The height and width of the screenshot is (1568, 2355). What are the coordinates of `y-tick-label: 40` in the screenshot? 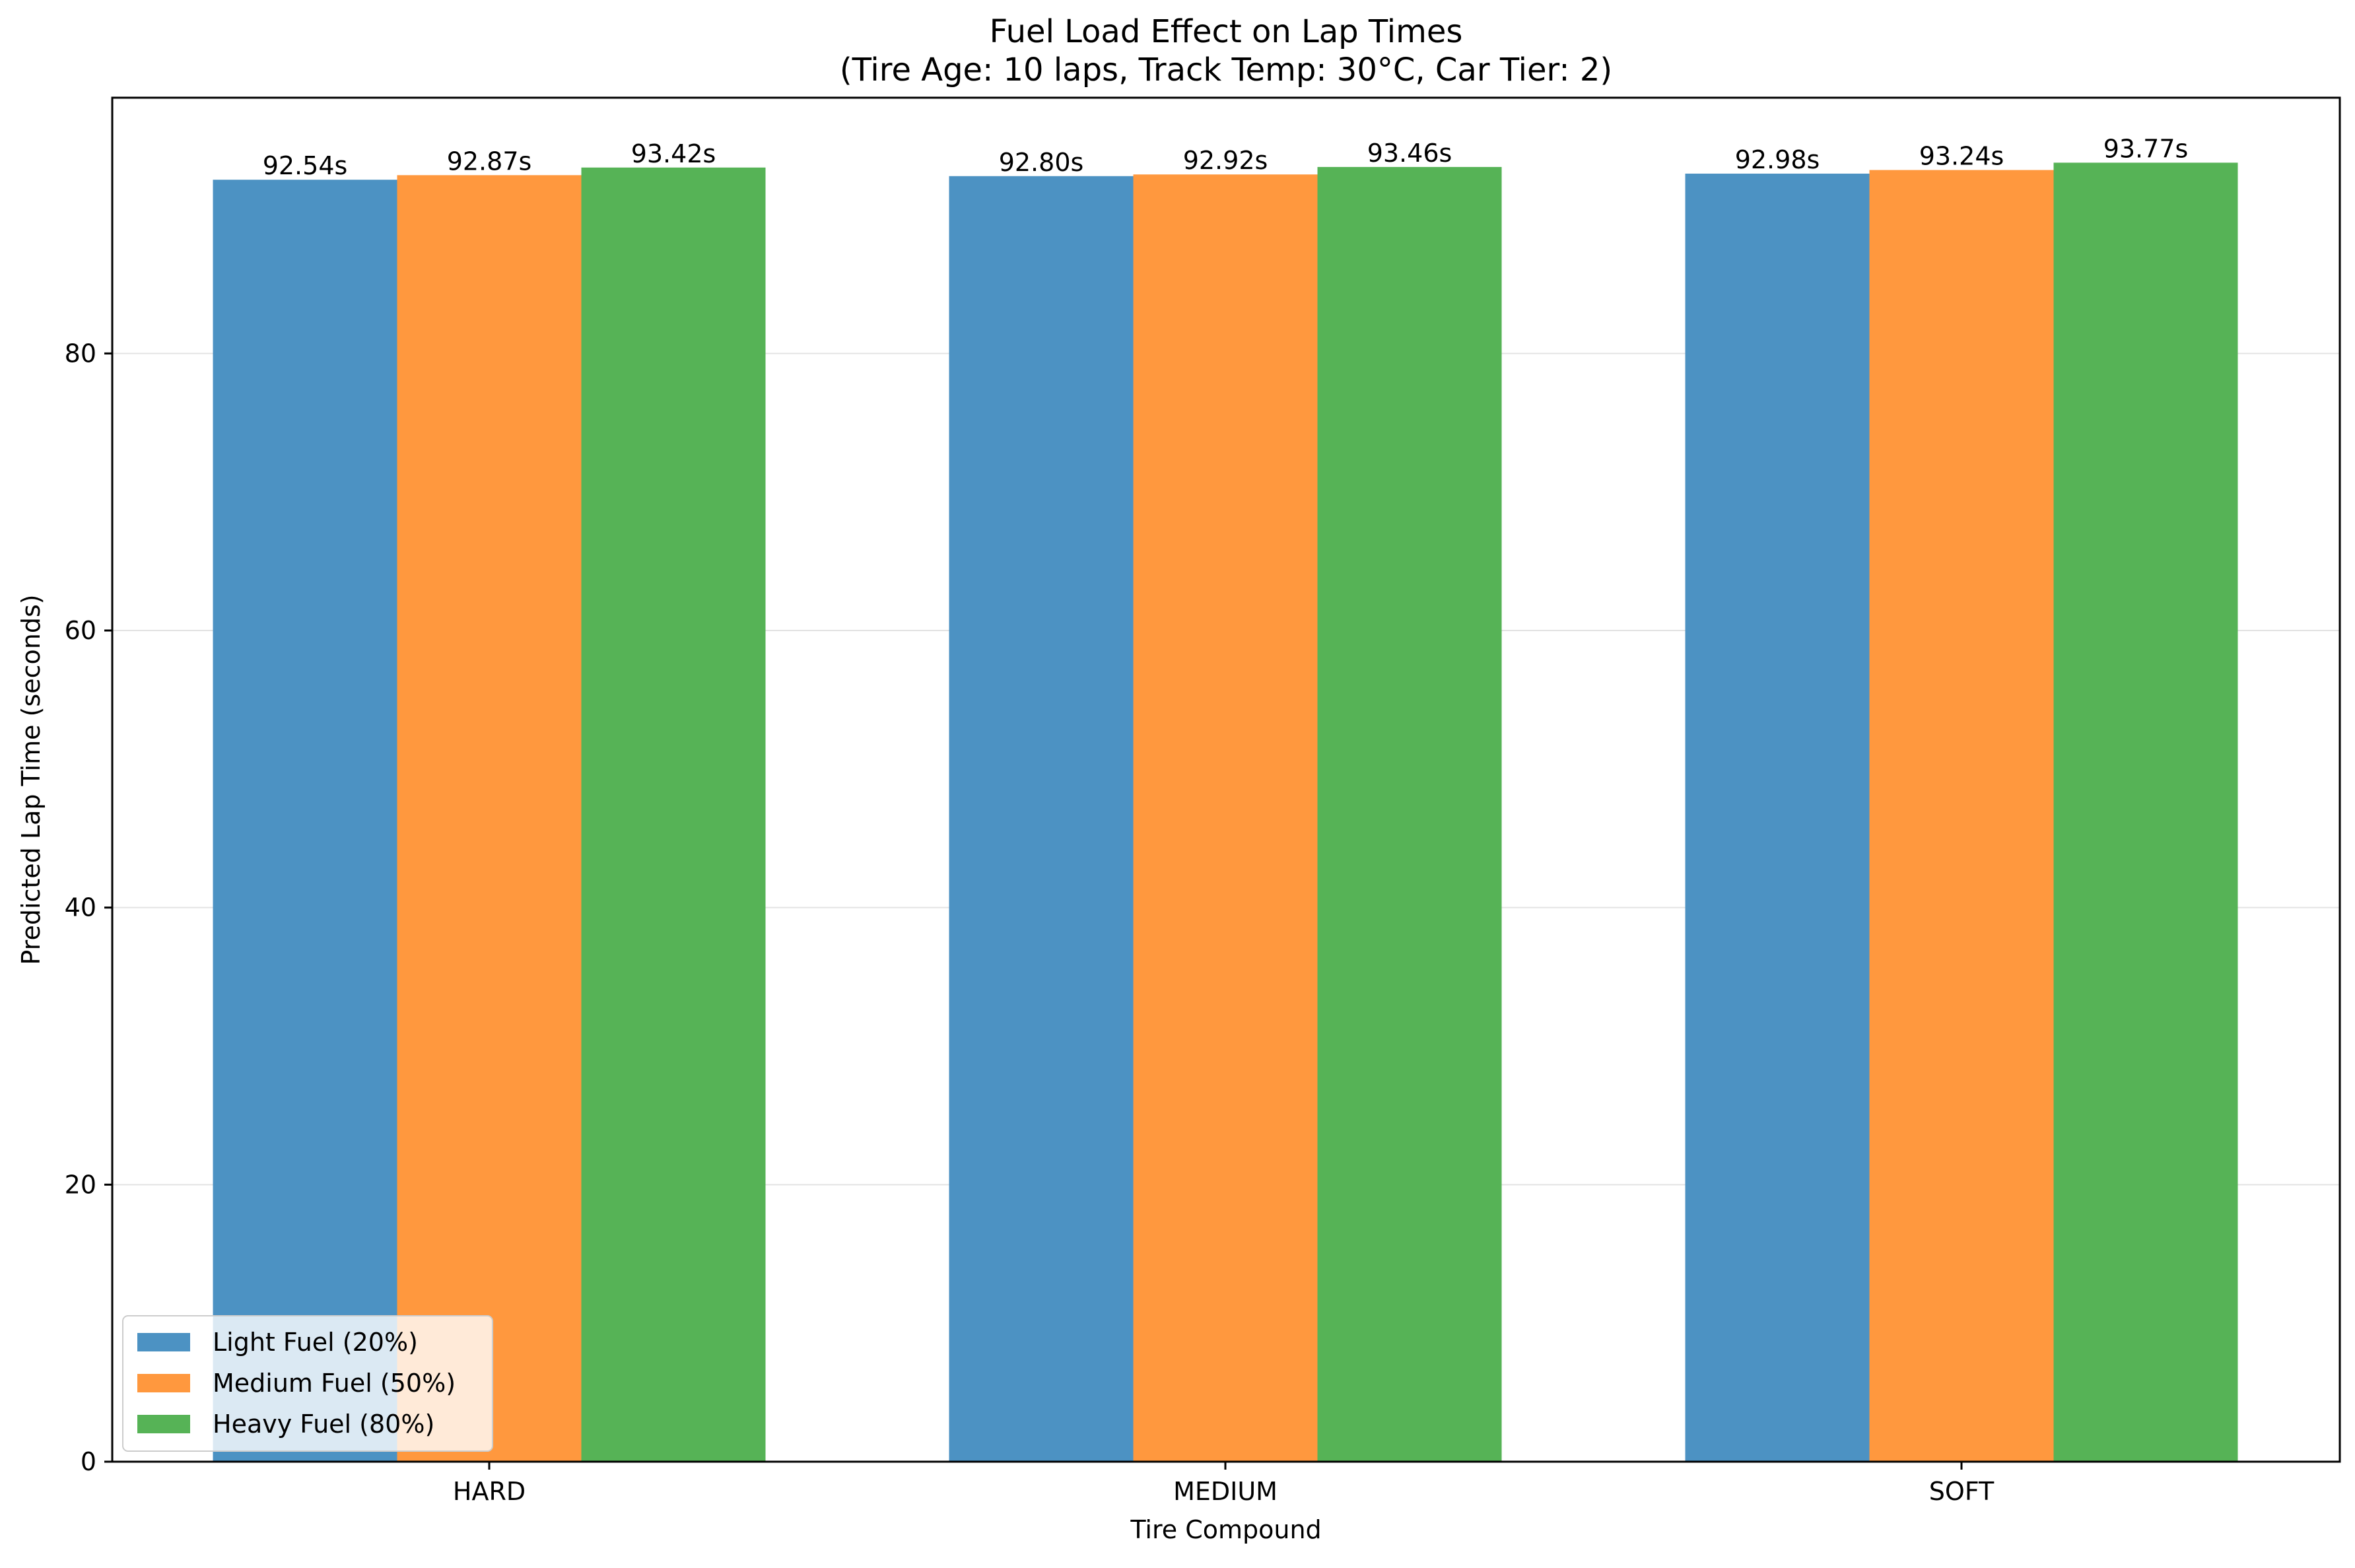 It's located at (81, 907).